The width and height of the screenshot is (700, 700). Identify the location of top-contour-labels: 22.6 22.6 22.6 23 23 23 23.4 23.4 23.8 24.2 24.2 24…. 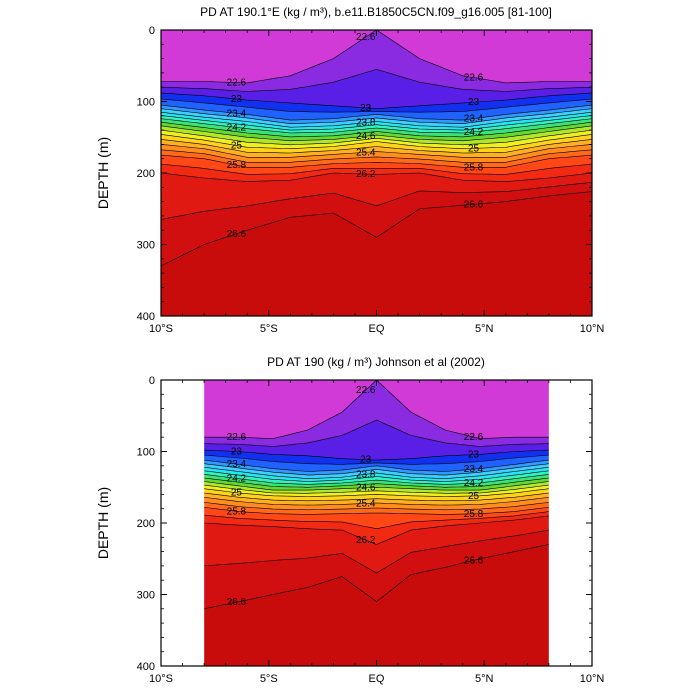
(355, 136).